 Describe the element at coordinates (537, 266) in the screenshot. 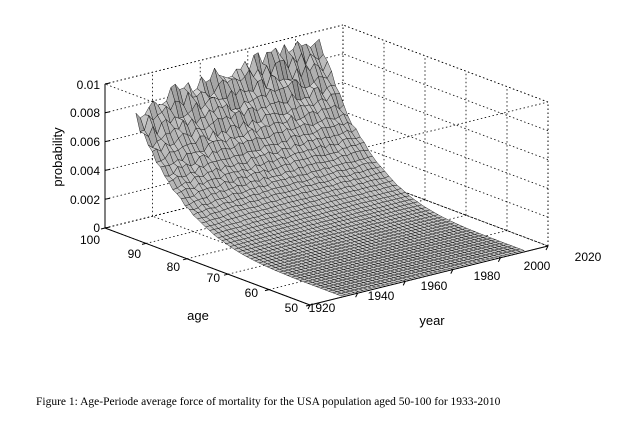

I see `x-tick-2000: 2000` at that location.